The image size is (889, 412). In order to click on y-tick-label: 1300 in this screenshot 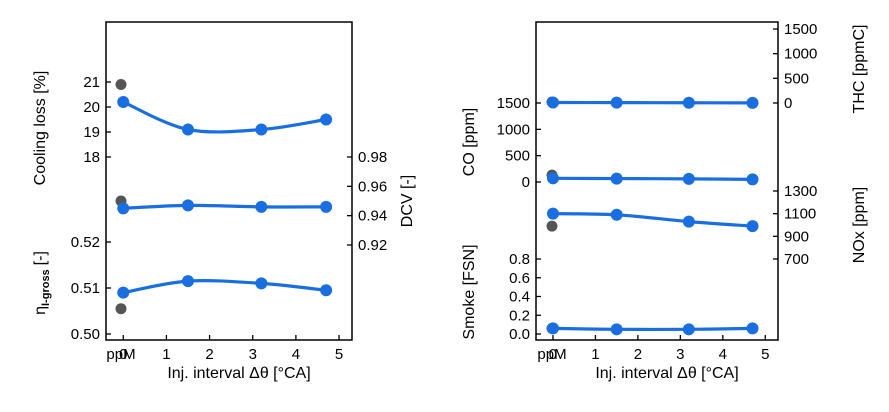, I will do `click(800, 191)`.